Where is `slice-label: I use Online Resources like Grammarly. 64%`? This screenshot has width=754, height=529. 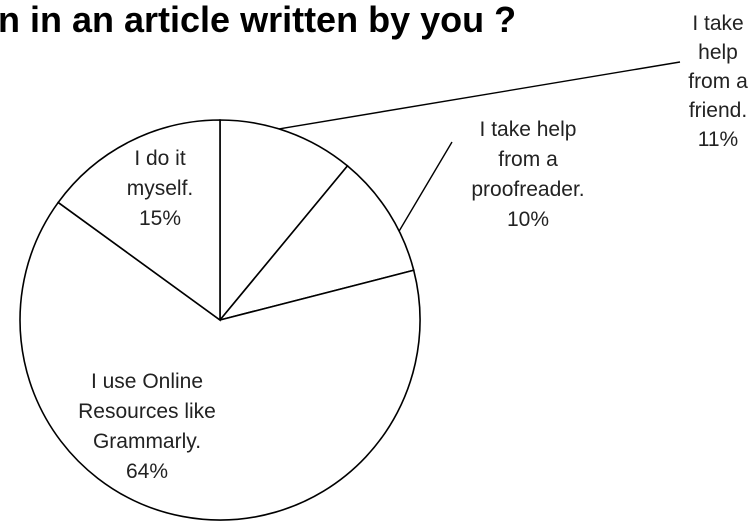 slice-label: I use Online Resources like Grammarly. 64% is located at coordinates (147, 426).